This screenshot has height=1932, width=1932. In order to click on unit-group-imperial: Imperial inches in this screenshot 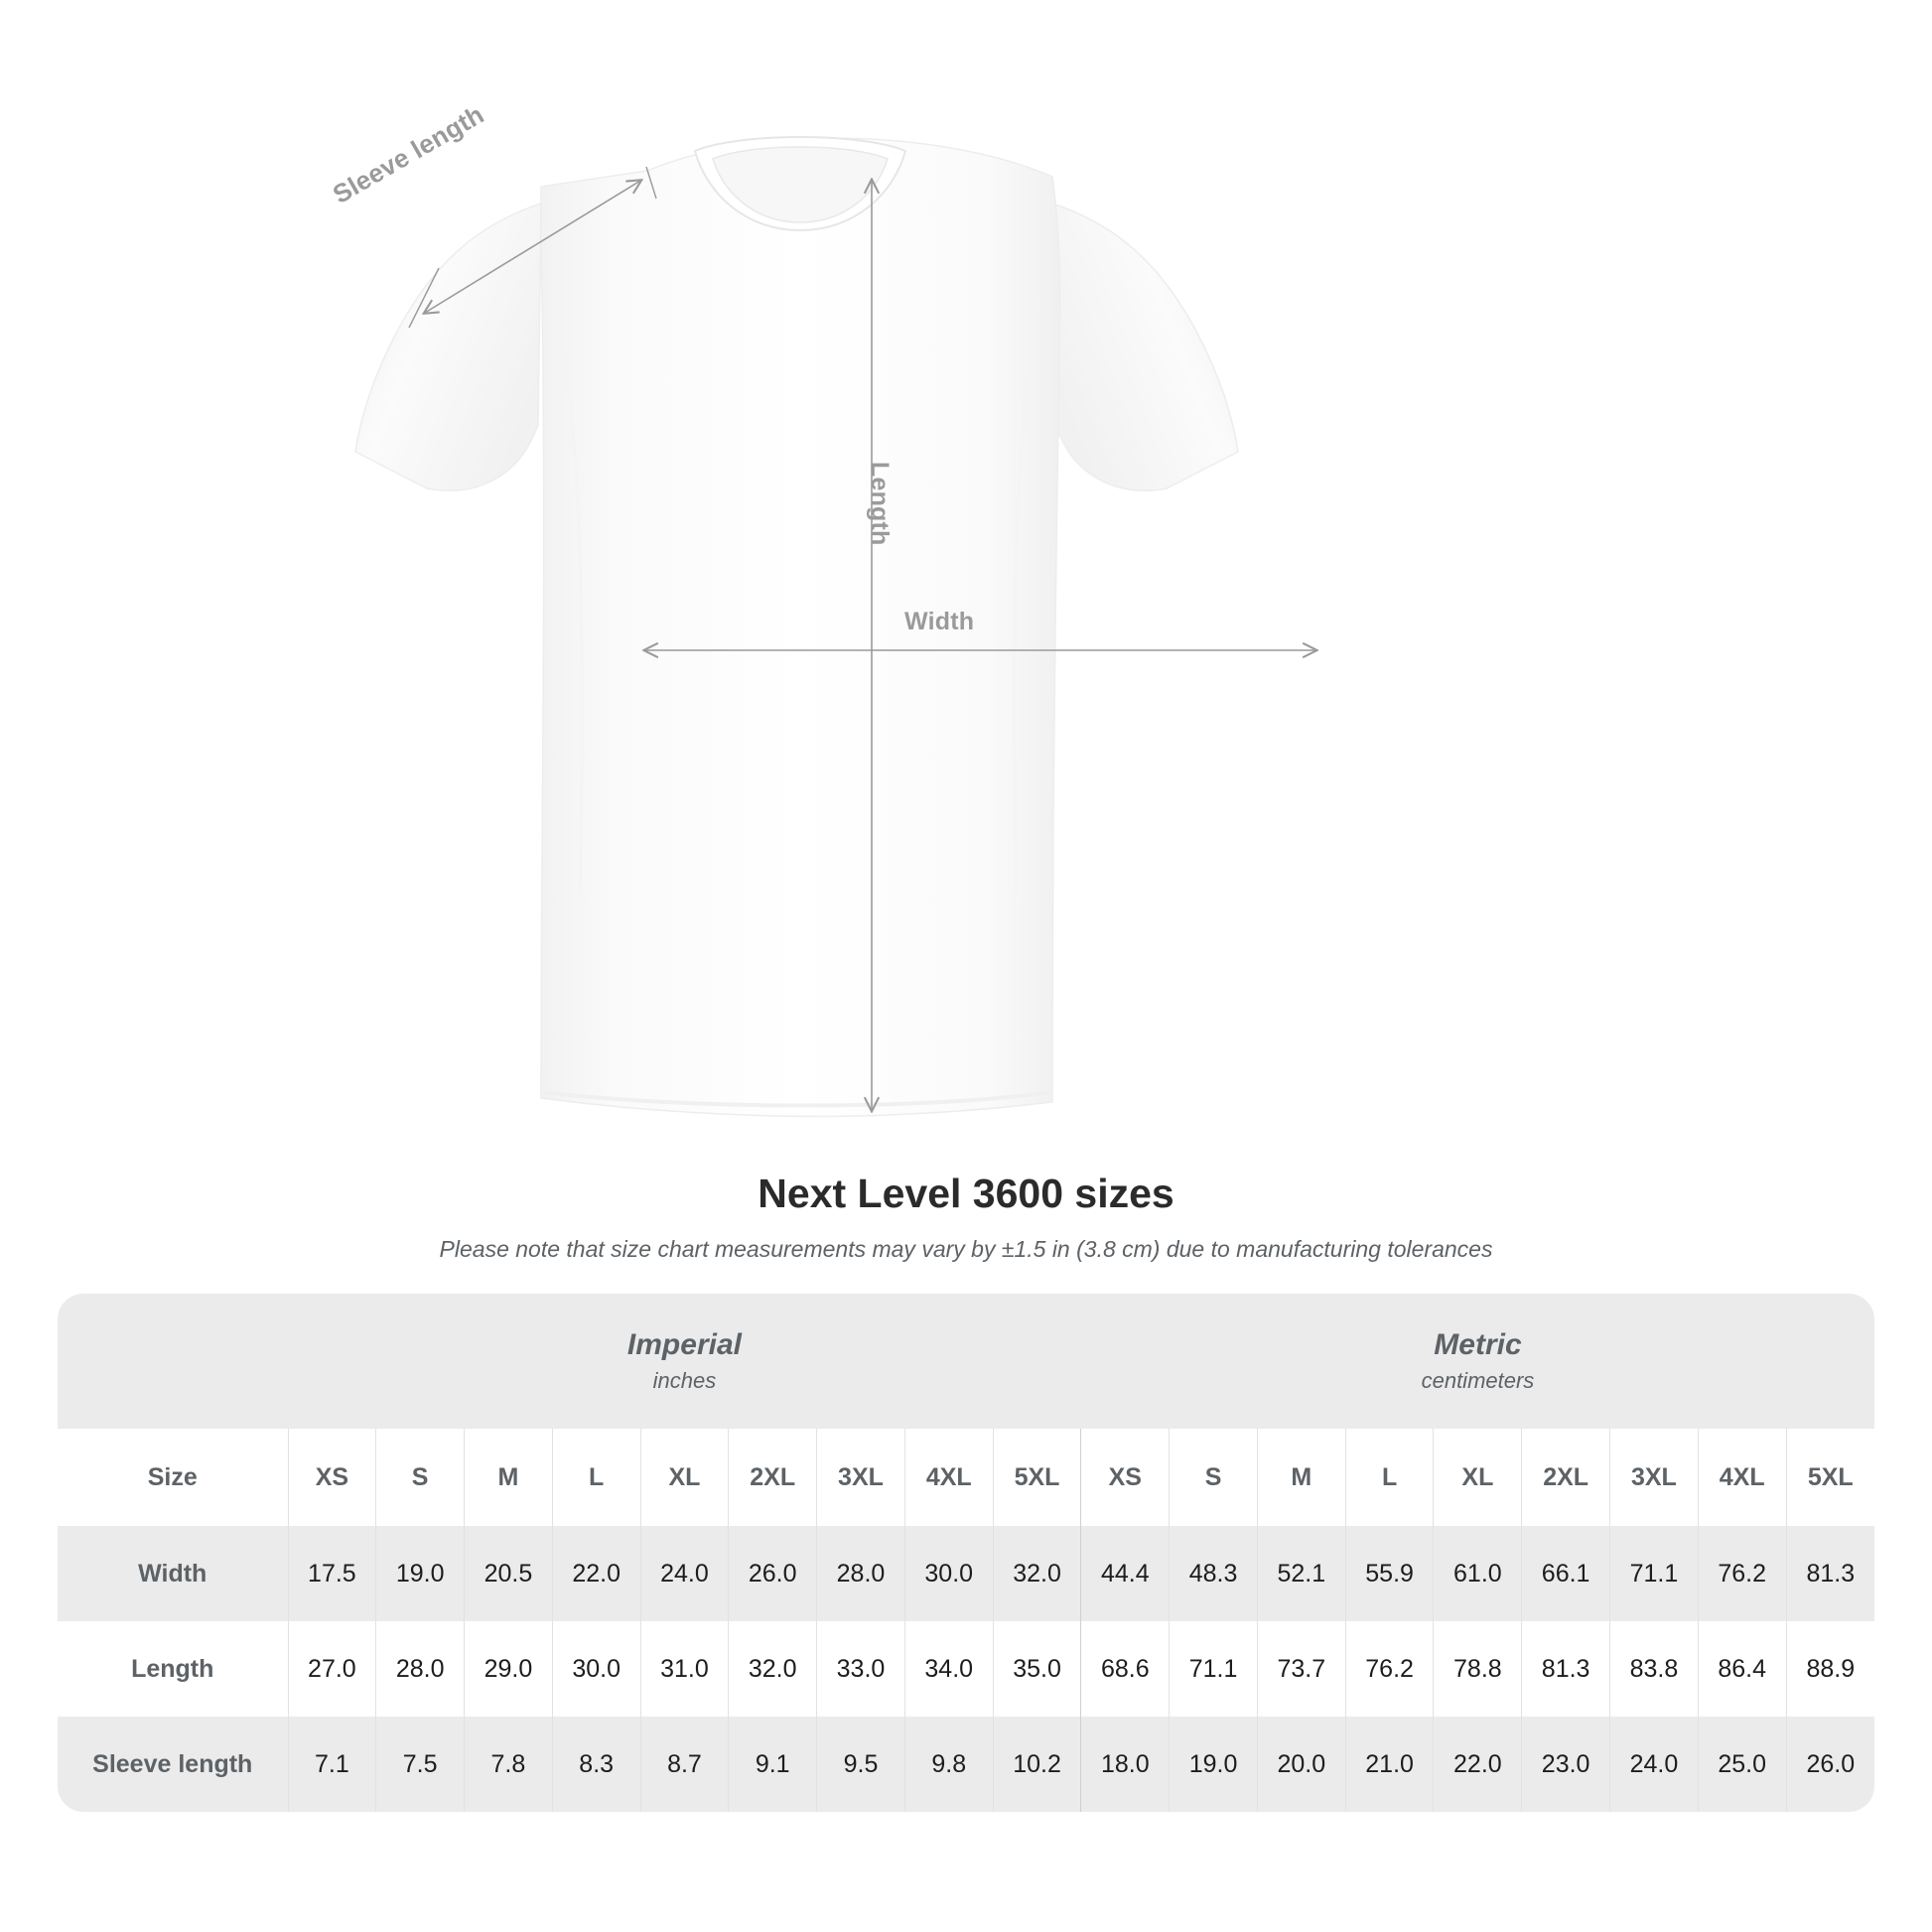, I will do `click(684, 1361)`.